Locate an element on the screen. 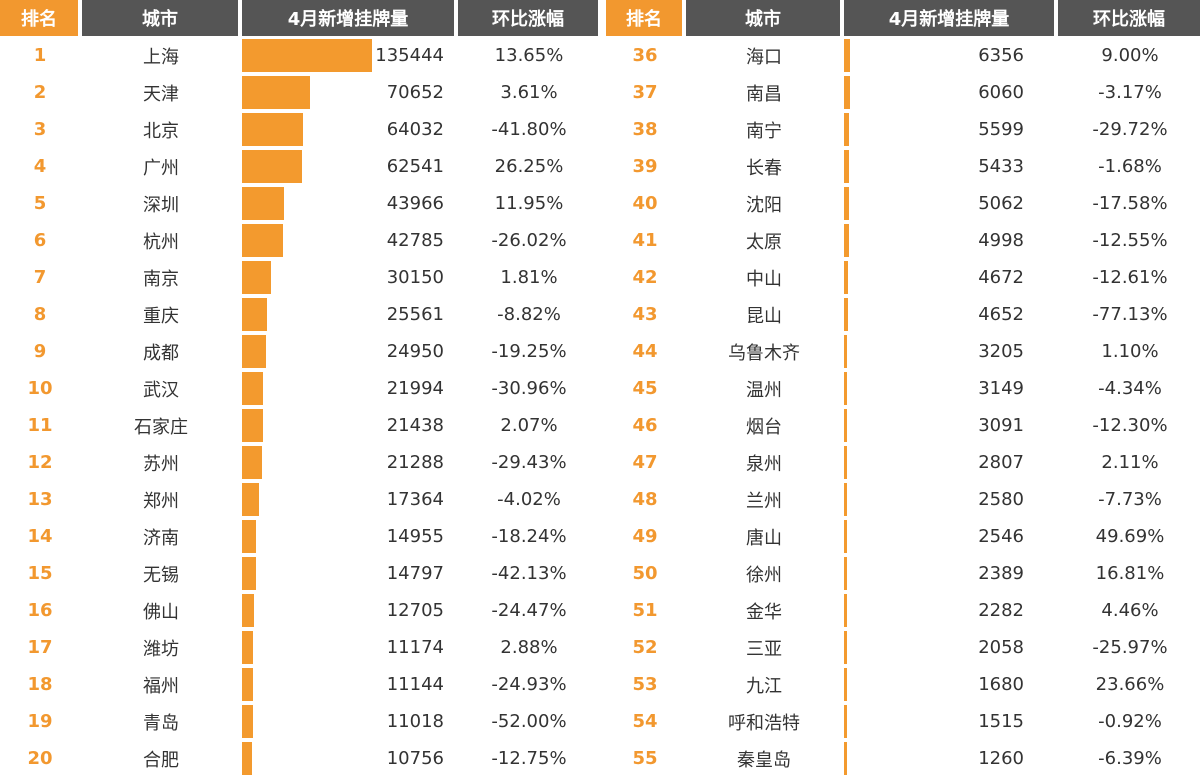  change-cell: 11.95% is located at coordinates (529, 203).